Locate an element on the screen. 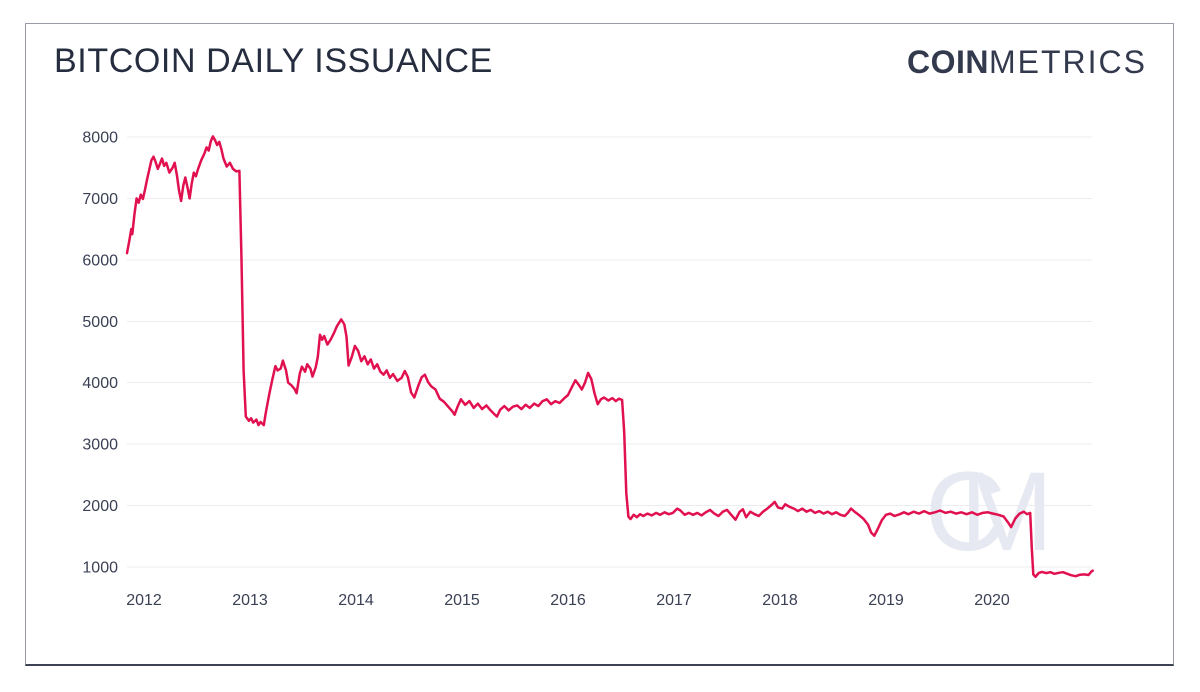 Image resolution: width=1200 pixels, height=692 pixels. y-axis-tick-label: 5000 is located at coordinates (100, 322).